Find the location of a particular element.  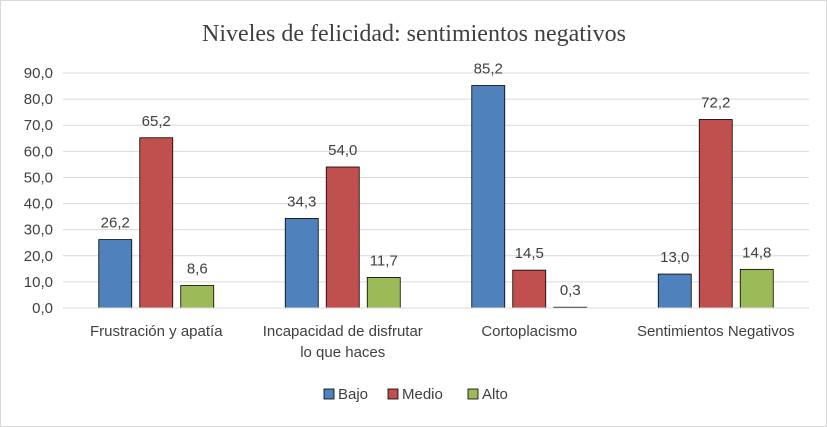

legend-label: Bajo is located at coordinates (353, 394).